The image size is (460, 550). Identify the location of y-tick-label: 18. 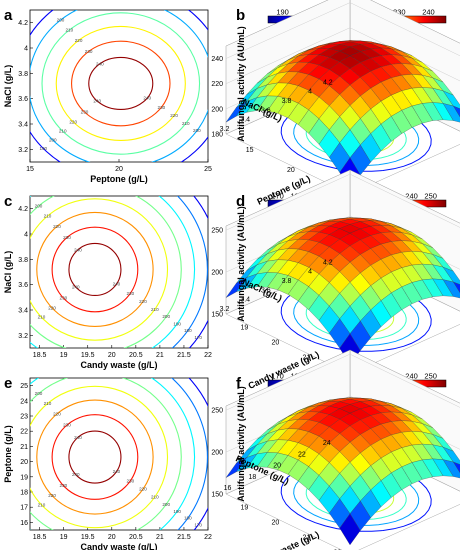
(252, 477).